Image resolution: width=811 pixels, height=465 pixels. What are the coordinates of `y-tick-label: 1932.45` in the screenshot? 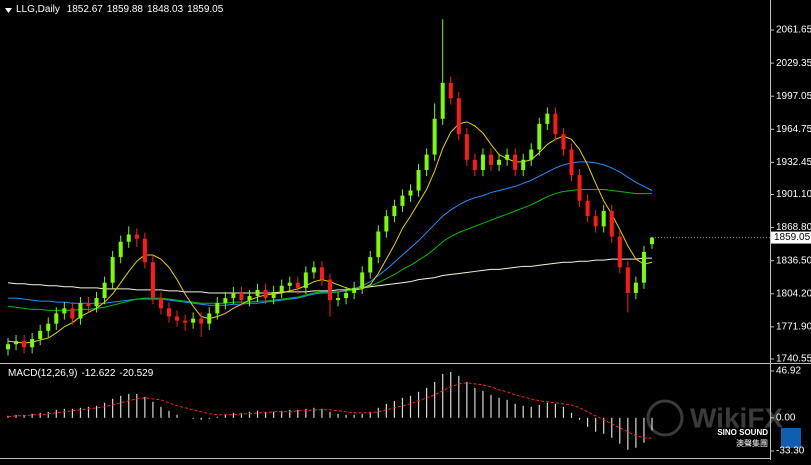 It's located at (793, 162).